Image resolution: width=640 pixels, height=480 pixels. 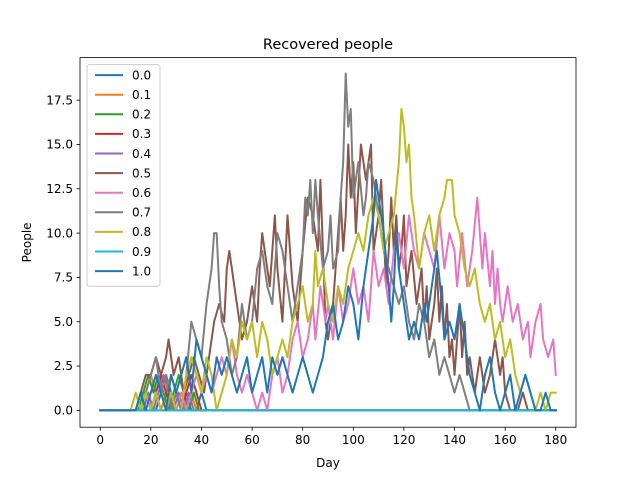 What do you see at coordinates (63, 411) in the screenshot?
I see `y-tick-label: 0.0` at bounding box center [63, 411].